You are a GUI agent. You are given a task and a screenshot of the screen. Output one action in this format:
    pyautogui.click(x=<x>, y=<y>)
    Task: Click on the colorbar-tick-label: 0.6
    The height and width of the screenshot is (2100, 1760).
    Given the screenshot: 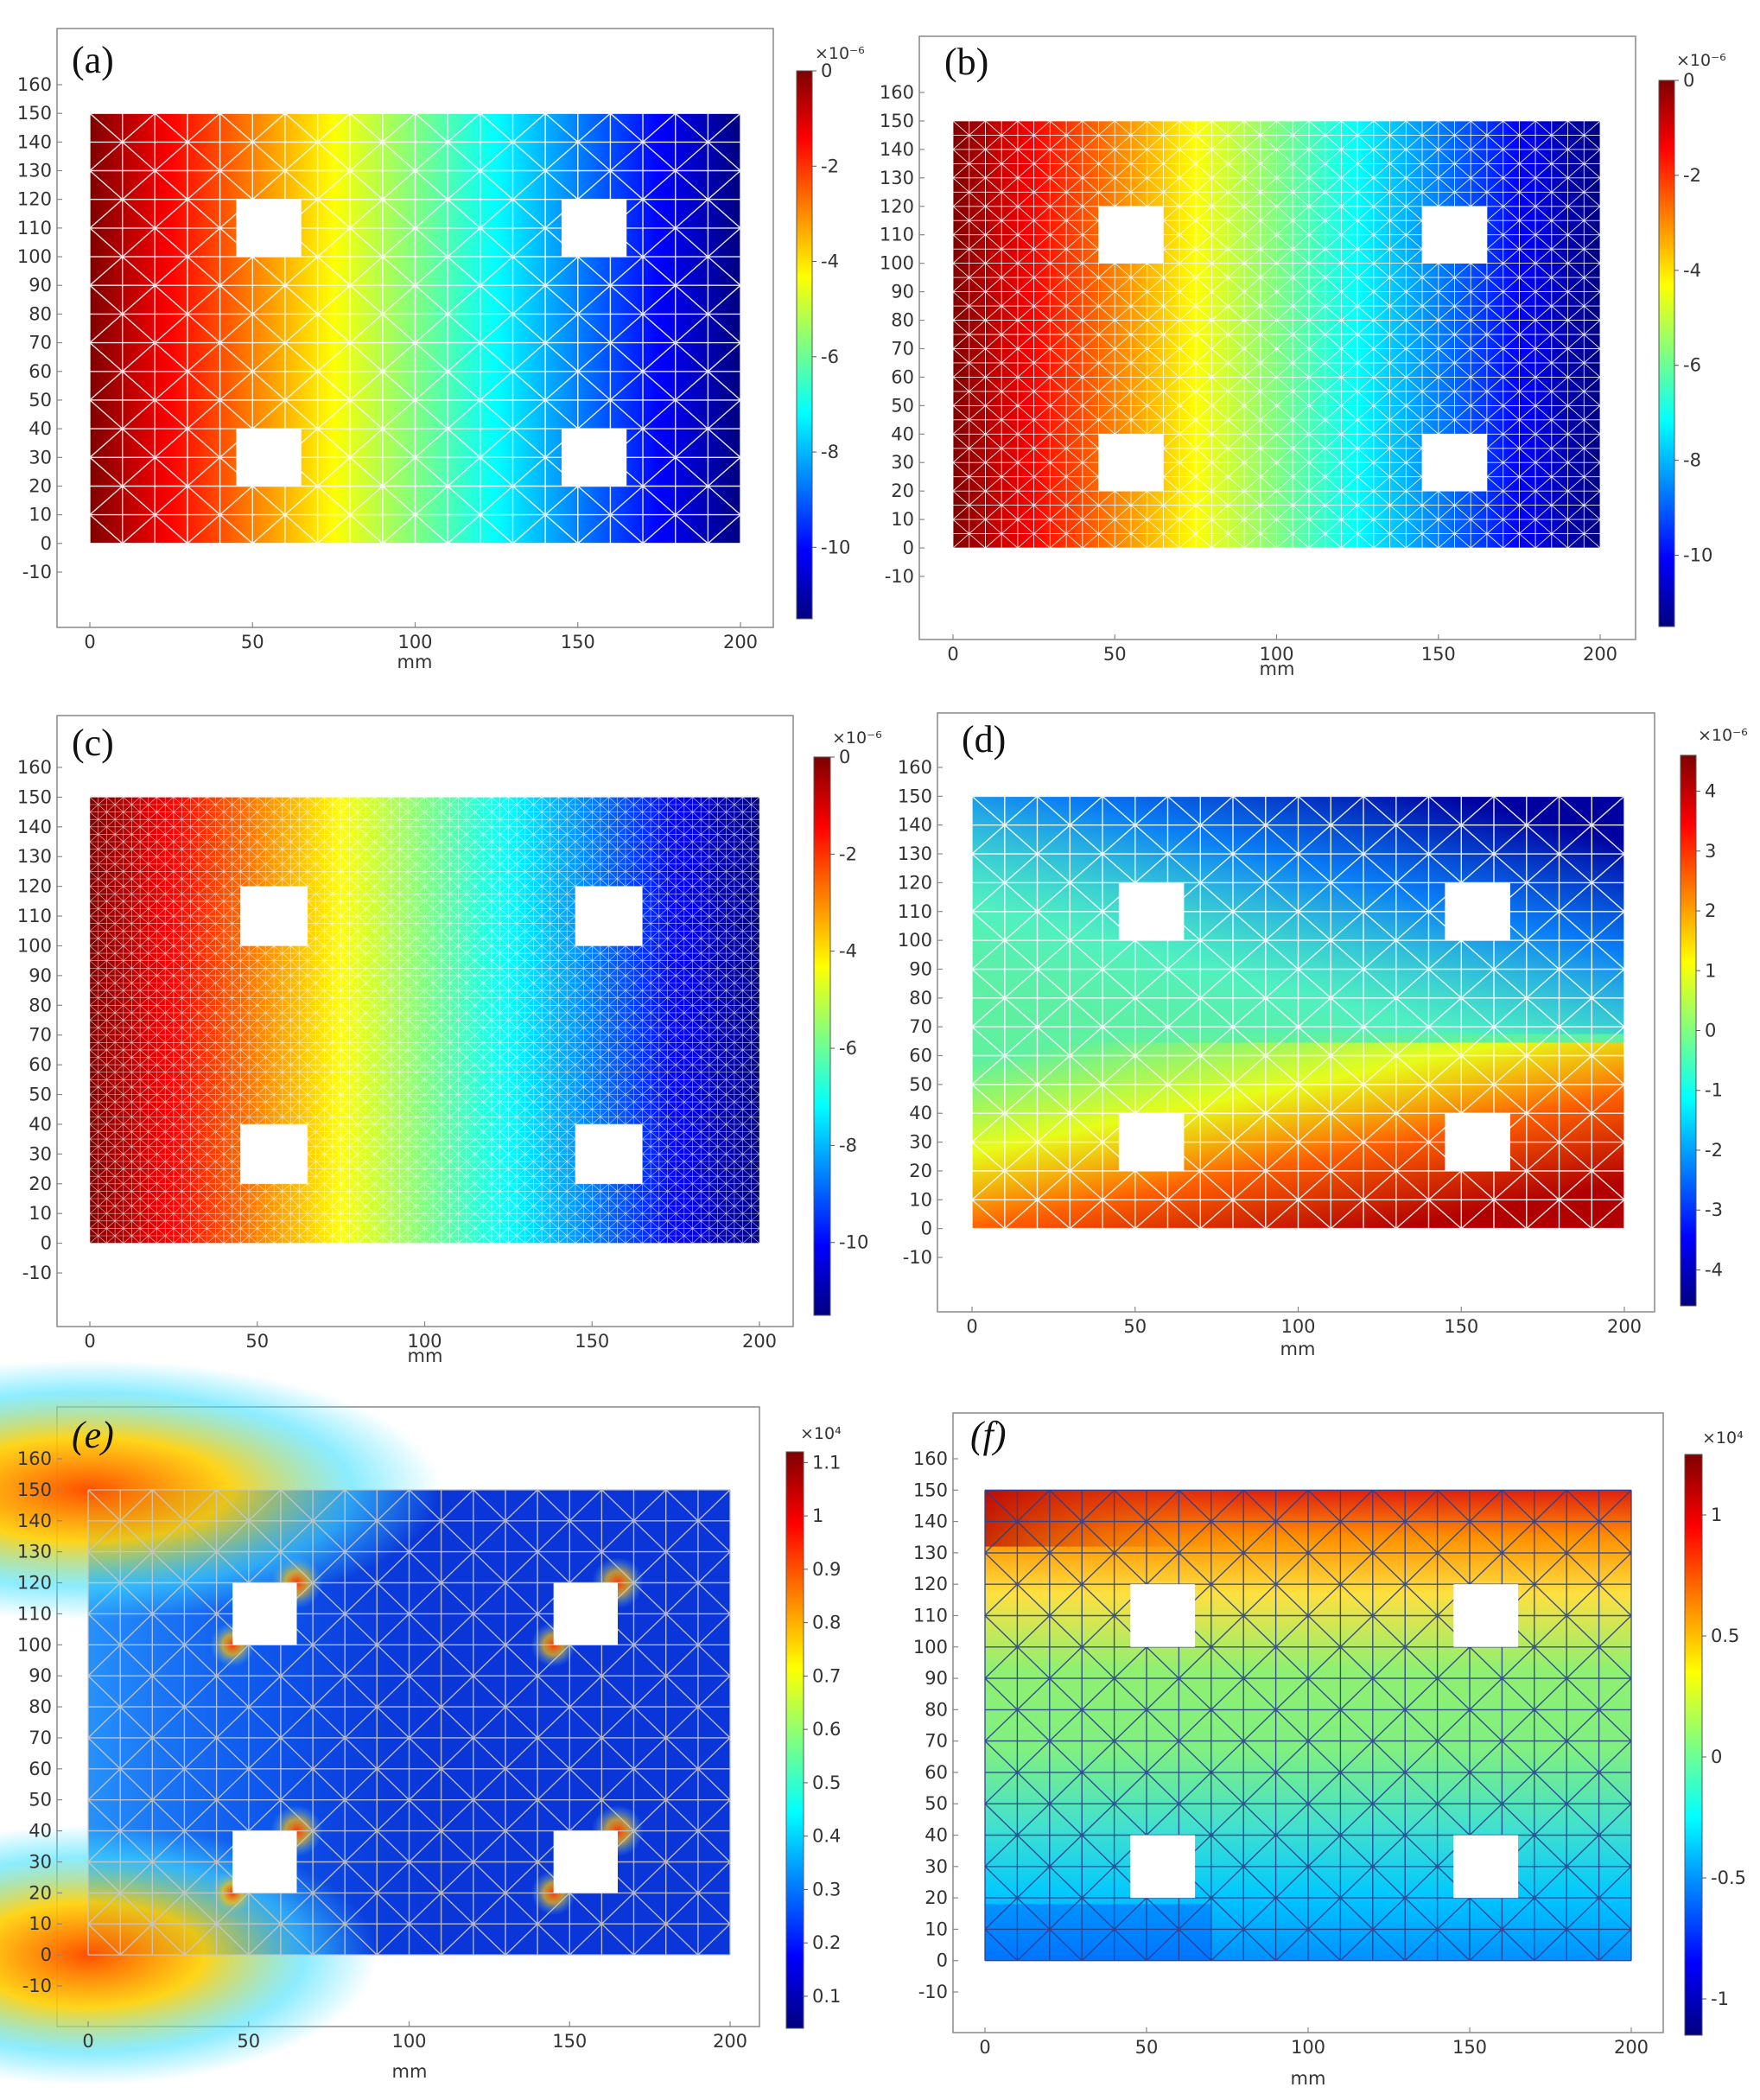 What is the action you would take?
    pyautogui.click(x=827, y=1730)
    